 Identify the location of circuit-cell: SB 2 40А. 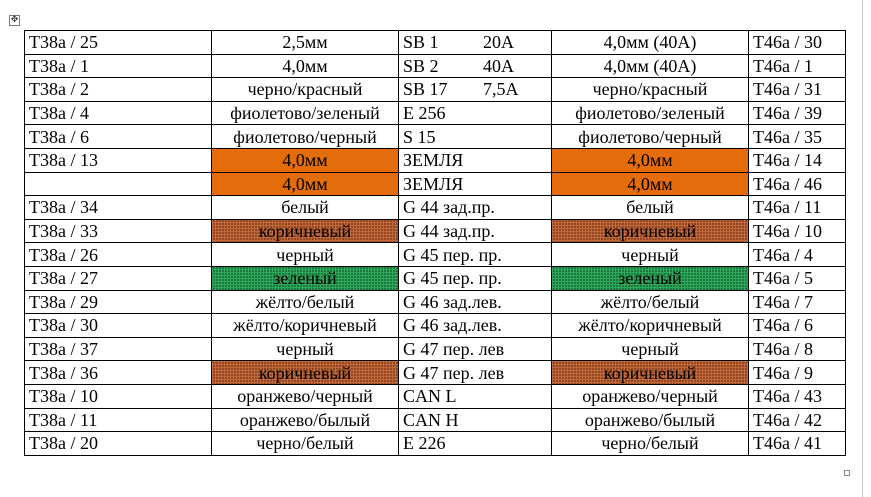
(475, 66).